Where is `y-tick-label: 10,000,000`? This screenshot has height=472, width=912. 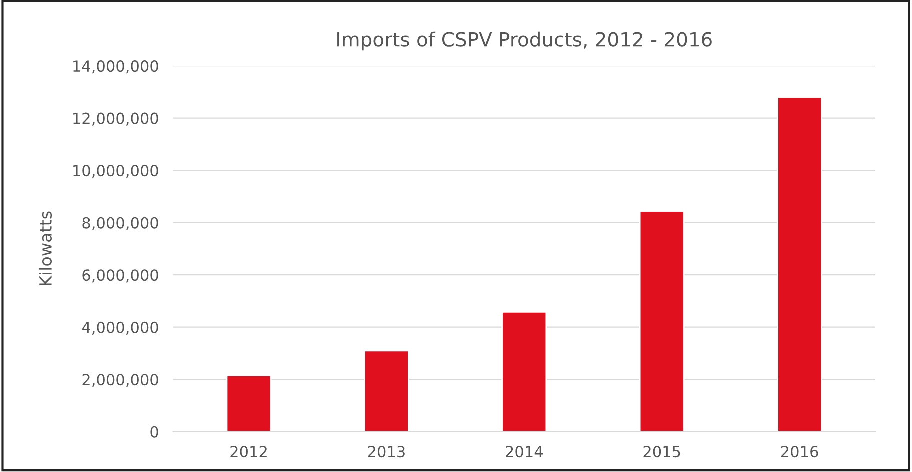 y-tick-label: 10,000,000 is located at coordinates (116, 171).